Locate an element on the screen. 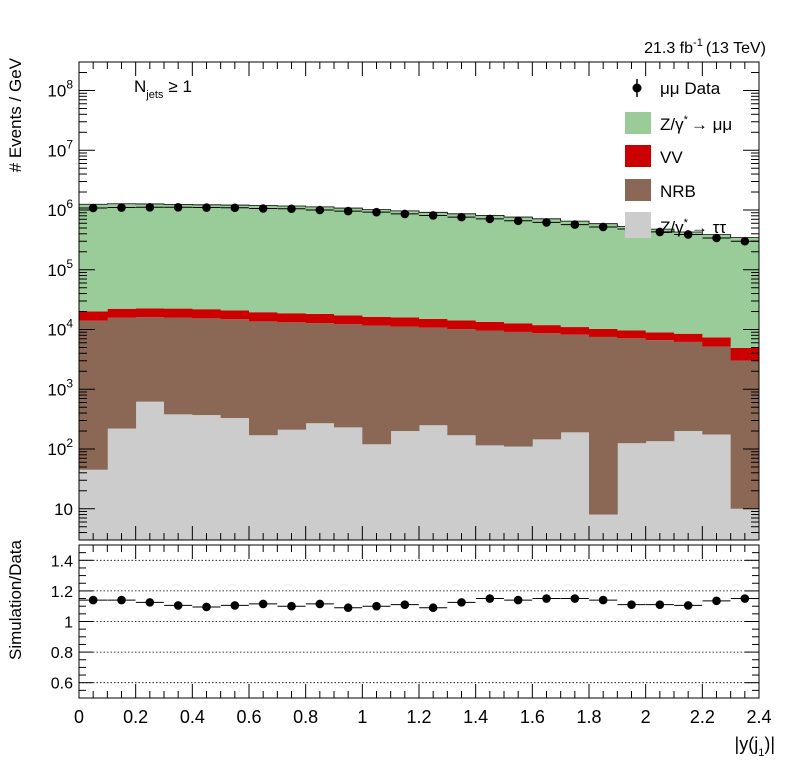 Image resolution: width=796 pixels, height=772 pixels. legend-label-ztautau: Z/γ* → ττ is located at coordinates (693, 227).